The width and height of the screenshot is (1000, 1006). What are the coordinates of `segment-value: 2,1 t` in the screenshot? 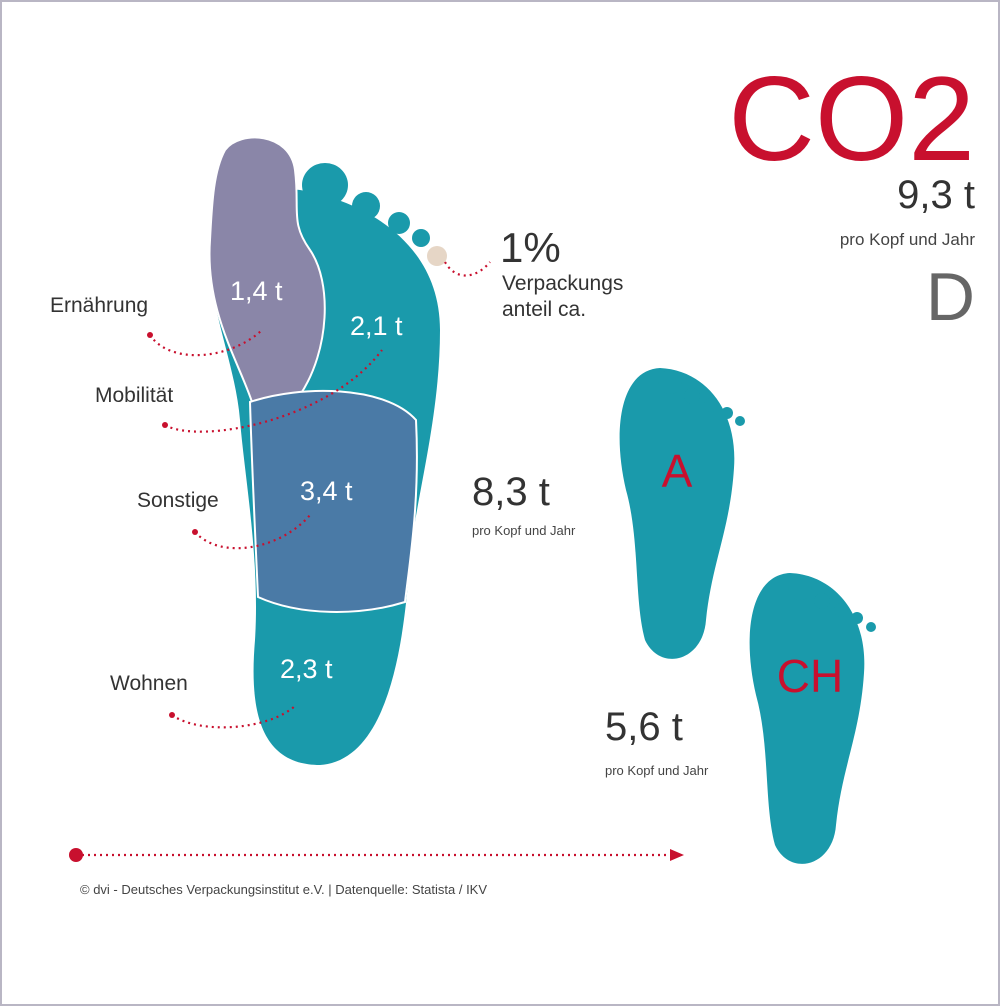 It's located at (376, 326).